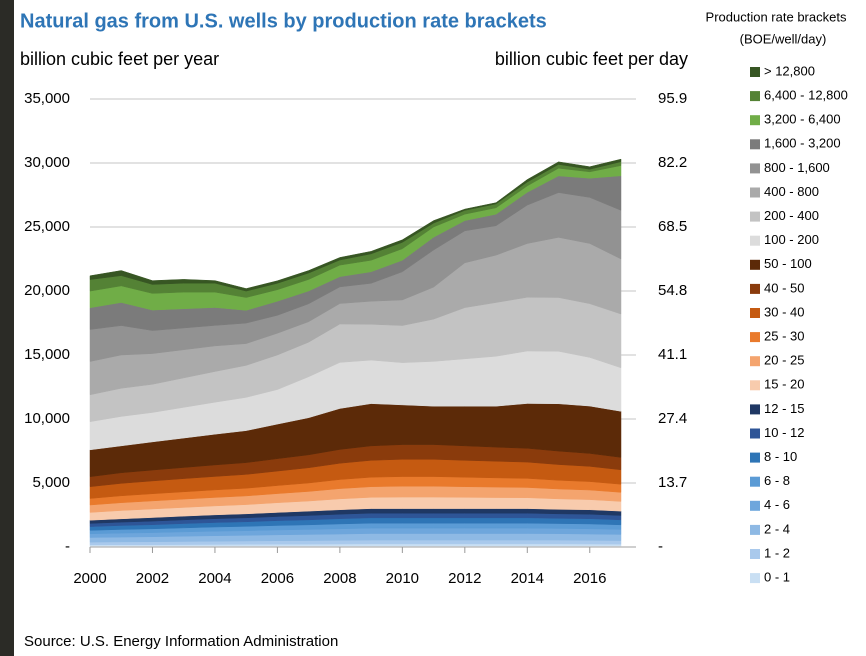 The image size is (866, 656). Describe the element at coordinates (355, 225) in the screenshot. I see `area` at that location.